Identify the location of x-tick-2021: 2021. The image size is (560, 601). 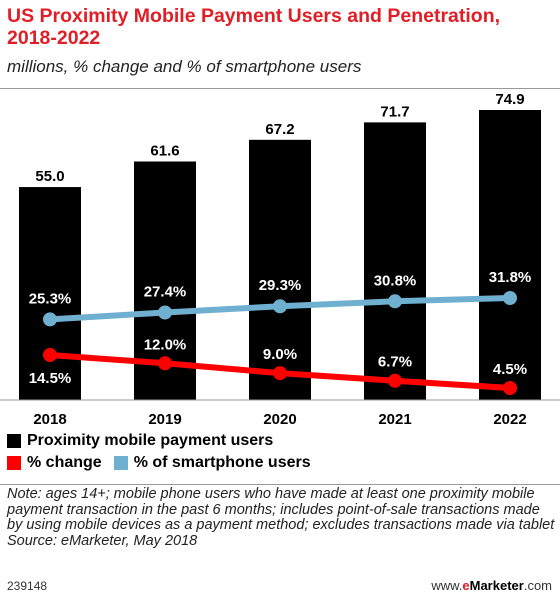
(394, 419).